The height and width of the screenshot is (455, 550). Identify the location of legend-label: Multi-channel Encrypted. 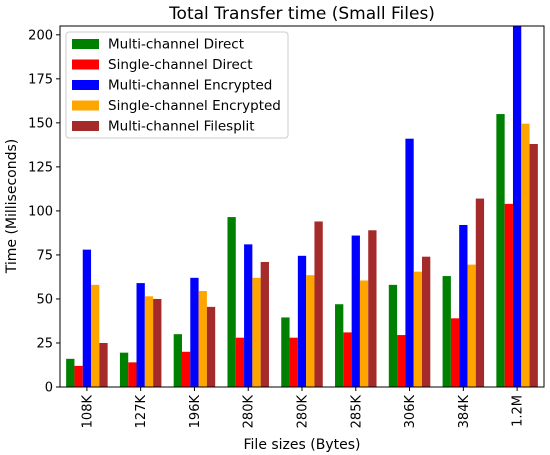
(190, 86).